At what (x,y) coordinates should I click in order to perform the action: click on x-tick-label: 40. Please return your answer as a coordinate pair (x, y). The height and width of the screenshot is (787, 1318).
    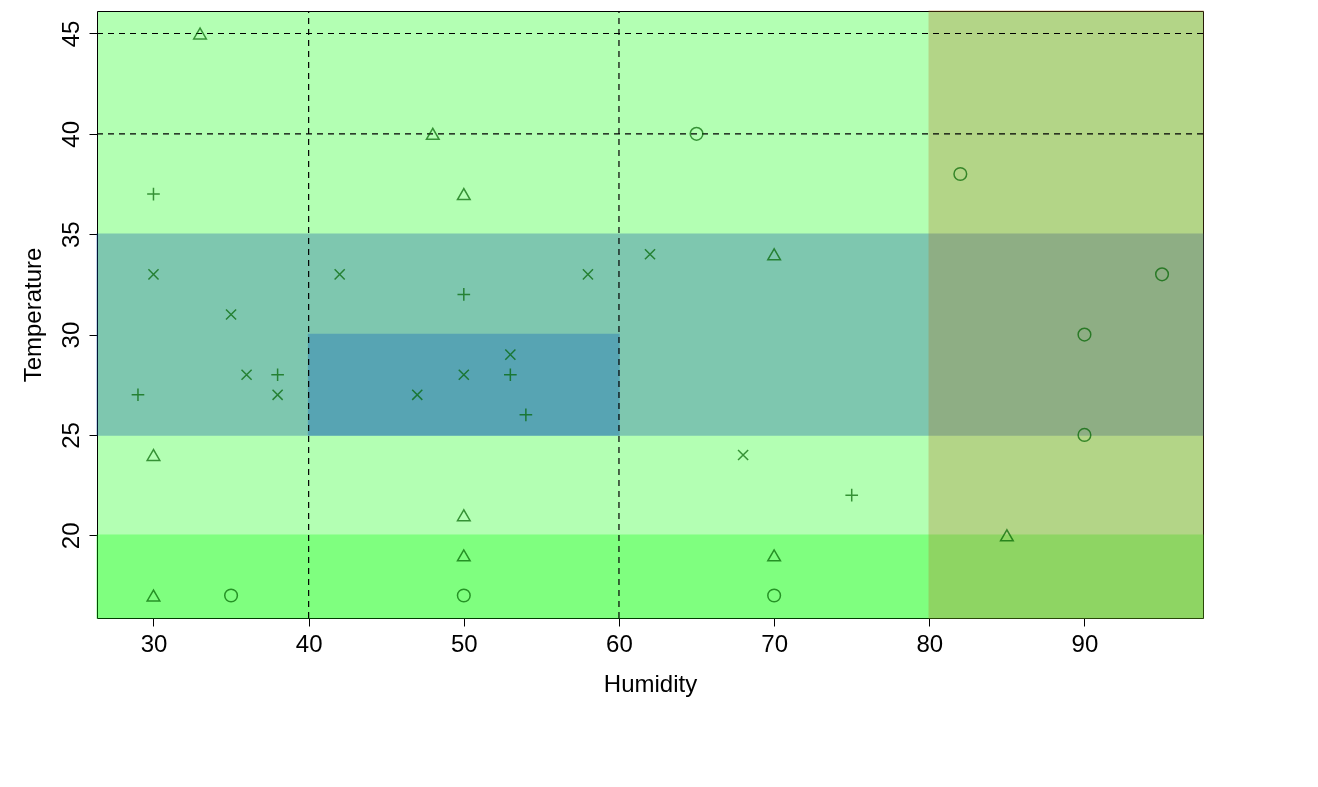
    Looking at the image, I should click on (309, 643).